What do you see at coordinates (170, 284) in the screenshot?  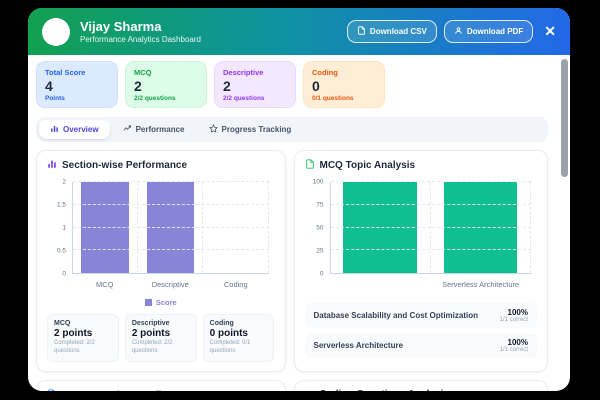 I see `x-axis-label: Descriptive` at bounding box center [170, 284].